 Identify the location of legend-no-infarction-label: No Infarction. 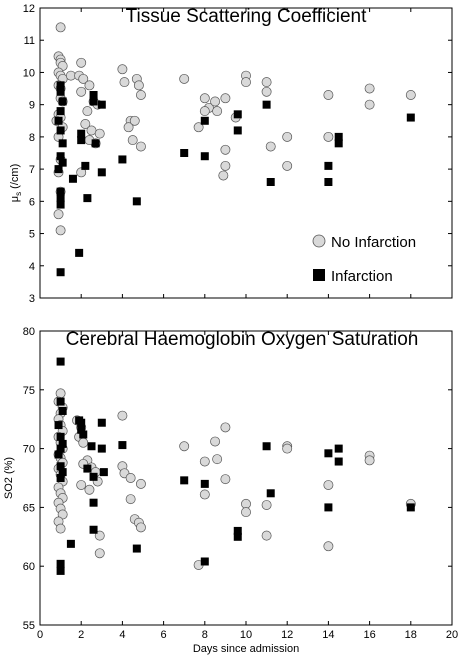
(373, 242).